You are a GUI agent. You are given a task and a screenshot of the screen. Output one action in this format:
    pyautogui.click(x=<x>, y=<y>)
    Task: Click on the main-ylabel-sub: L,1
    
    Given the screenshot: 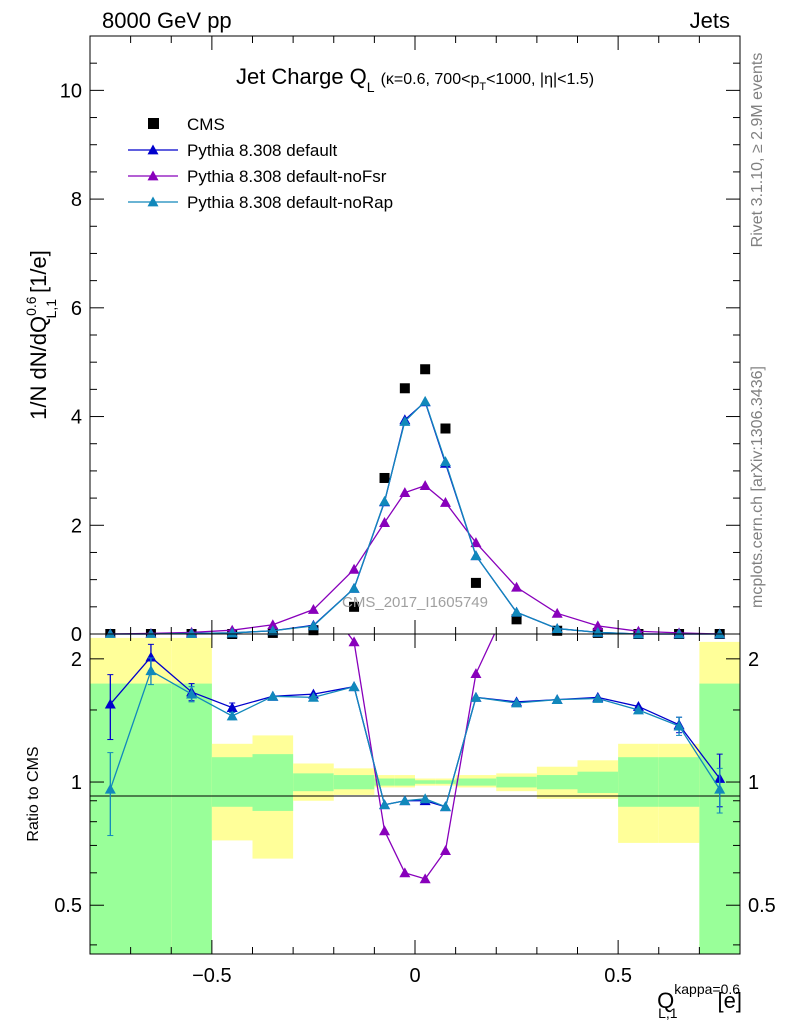 What is the action you would take?
    pyautogui.click(x=51, y=309)
    